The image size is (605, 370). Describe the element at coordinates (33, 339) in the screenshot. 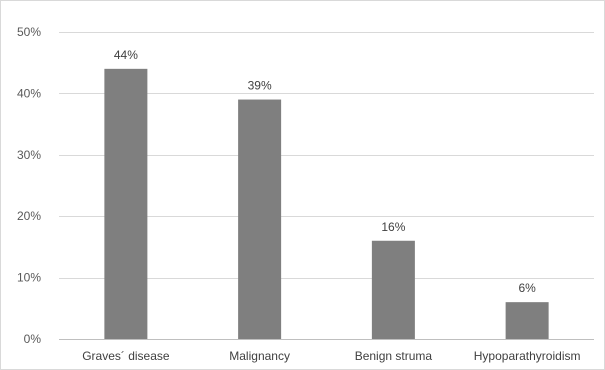

I see `y-tick-label: 0%` at that location.